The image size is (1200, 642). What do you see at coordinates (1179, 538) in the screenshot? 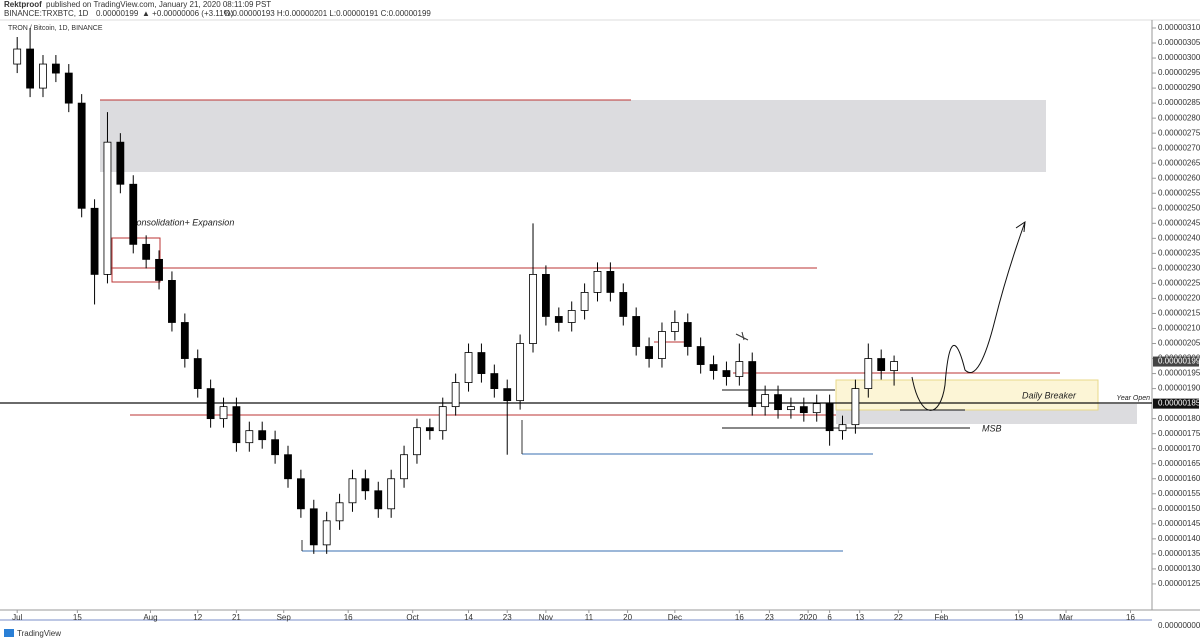
I see `y-tick-label: 0.00000140` at bounding box center [1179, 538].